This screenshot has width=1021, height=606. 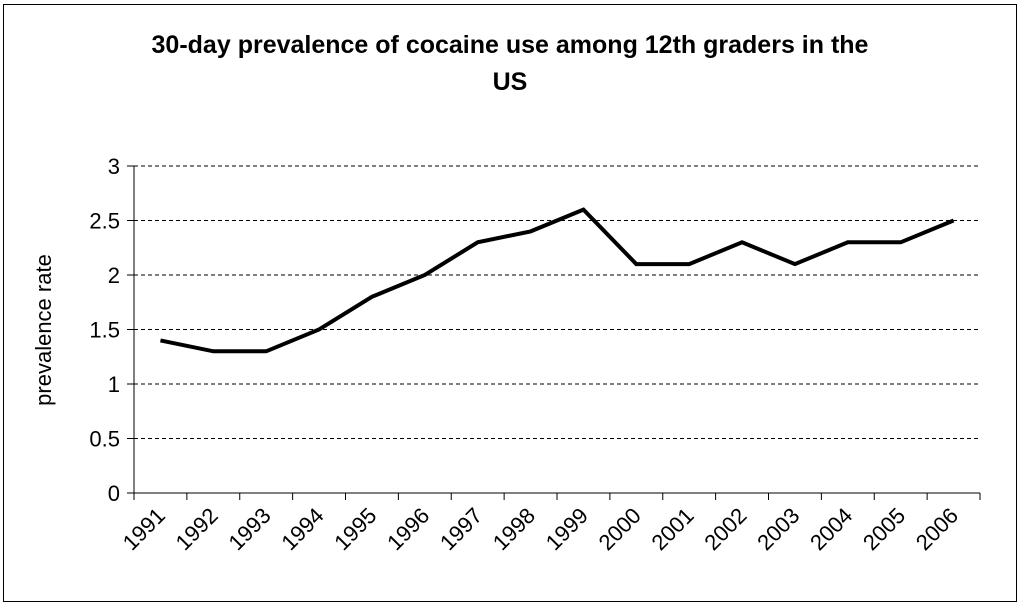 What do you see at coordinates (672, 529) in the screenshot?
I see `x-tick-label: 2001` at bounding box center [672, 529].